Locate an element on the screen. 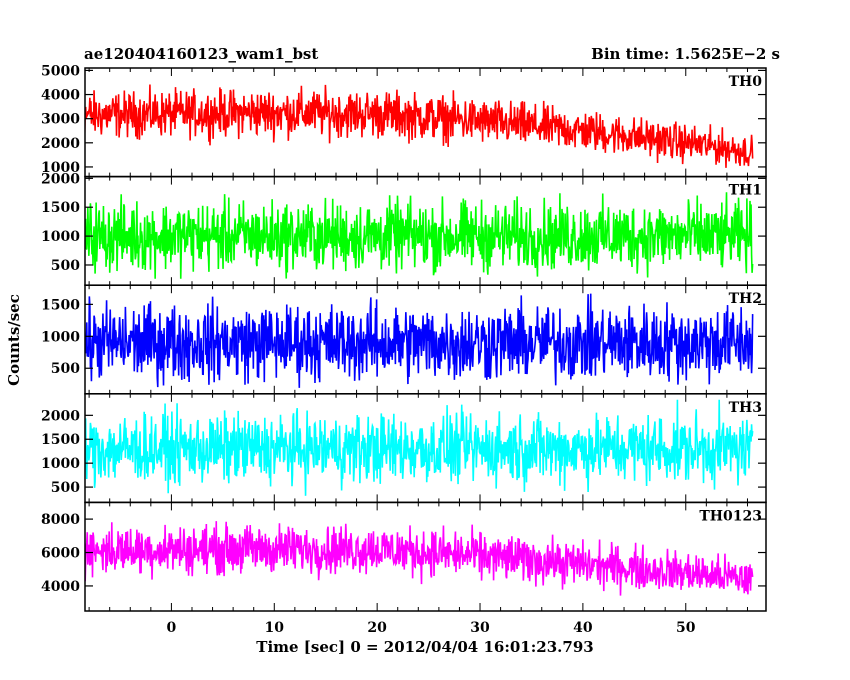 The height and width of the screenshot is (680, 850). panel-label-th0: TH0 is located at coordinates (746, 82).